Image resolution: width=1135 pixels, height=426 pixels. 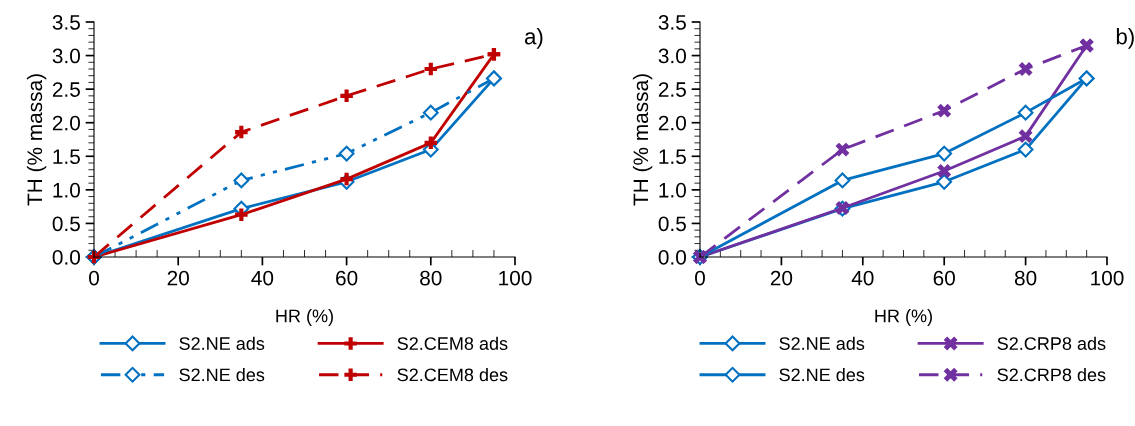 What do you see at coordinates (534, 38) in the screenshot?
I see `text: a)` at bounding box center [534, 38].